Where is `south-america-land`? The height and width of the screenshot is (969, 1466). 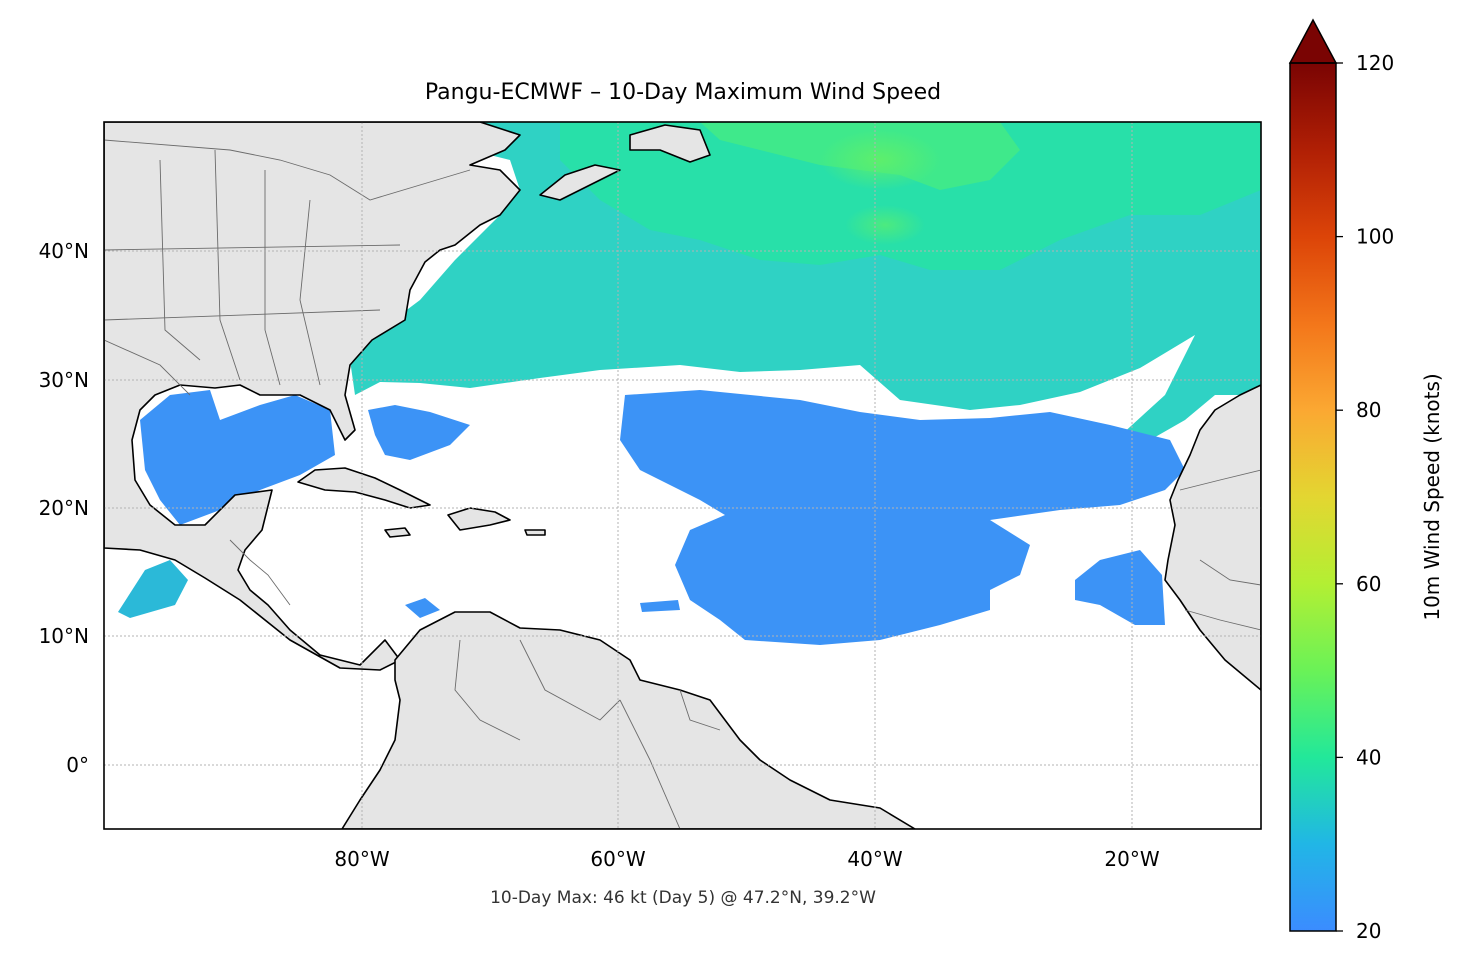
south-america-land is located at coordinates (628, 720).